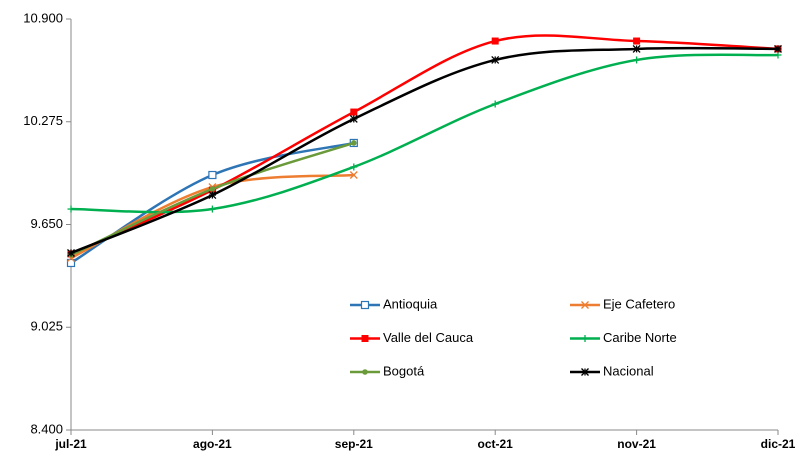 This screenshot has height=462, width=807. I want to click on y-tick-label: 8.400, so click(46, 428).